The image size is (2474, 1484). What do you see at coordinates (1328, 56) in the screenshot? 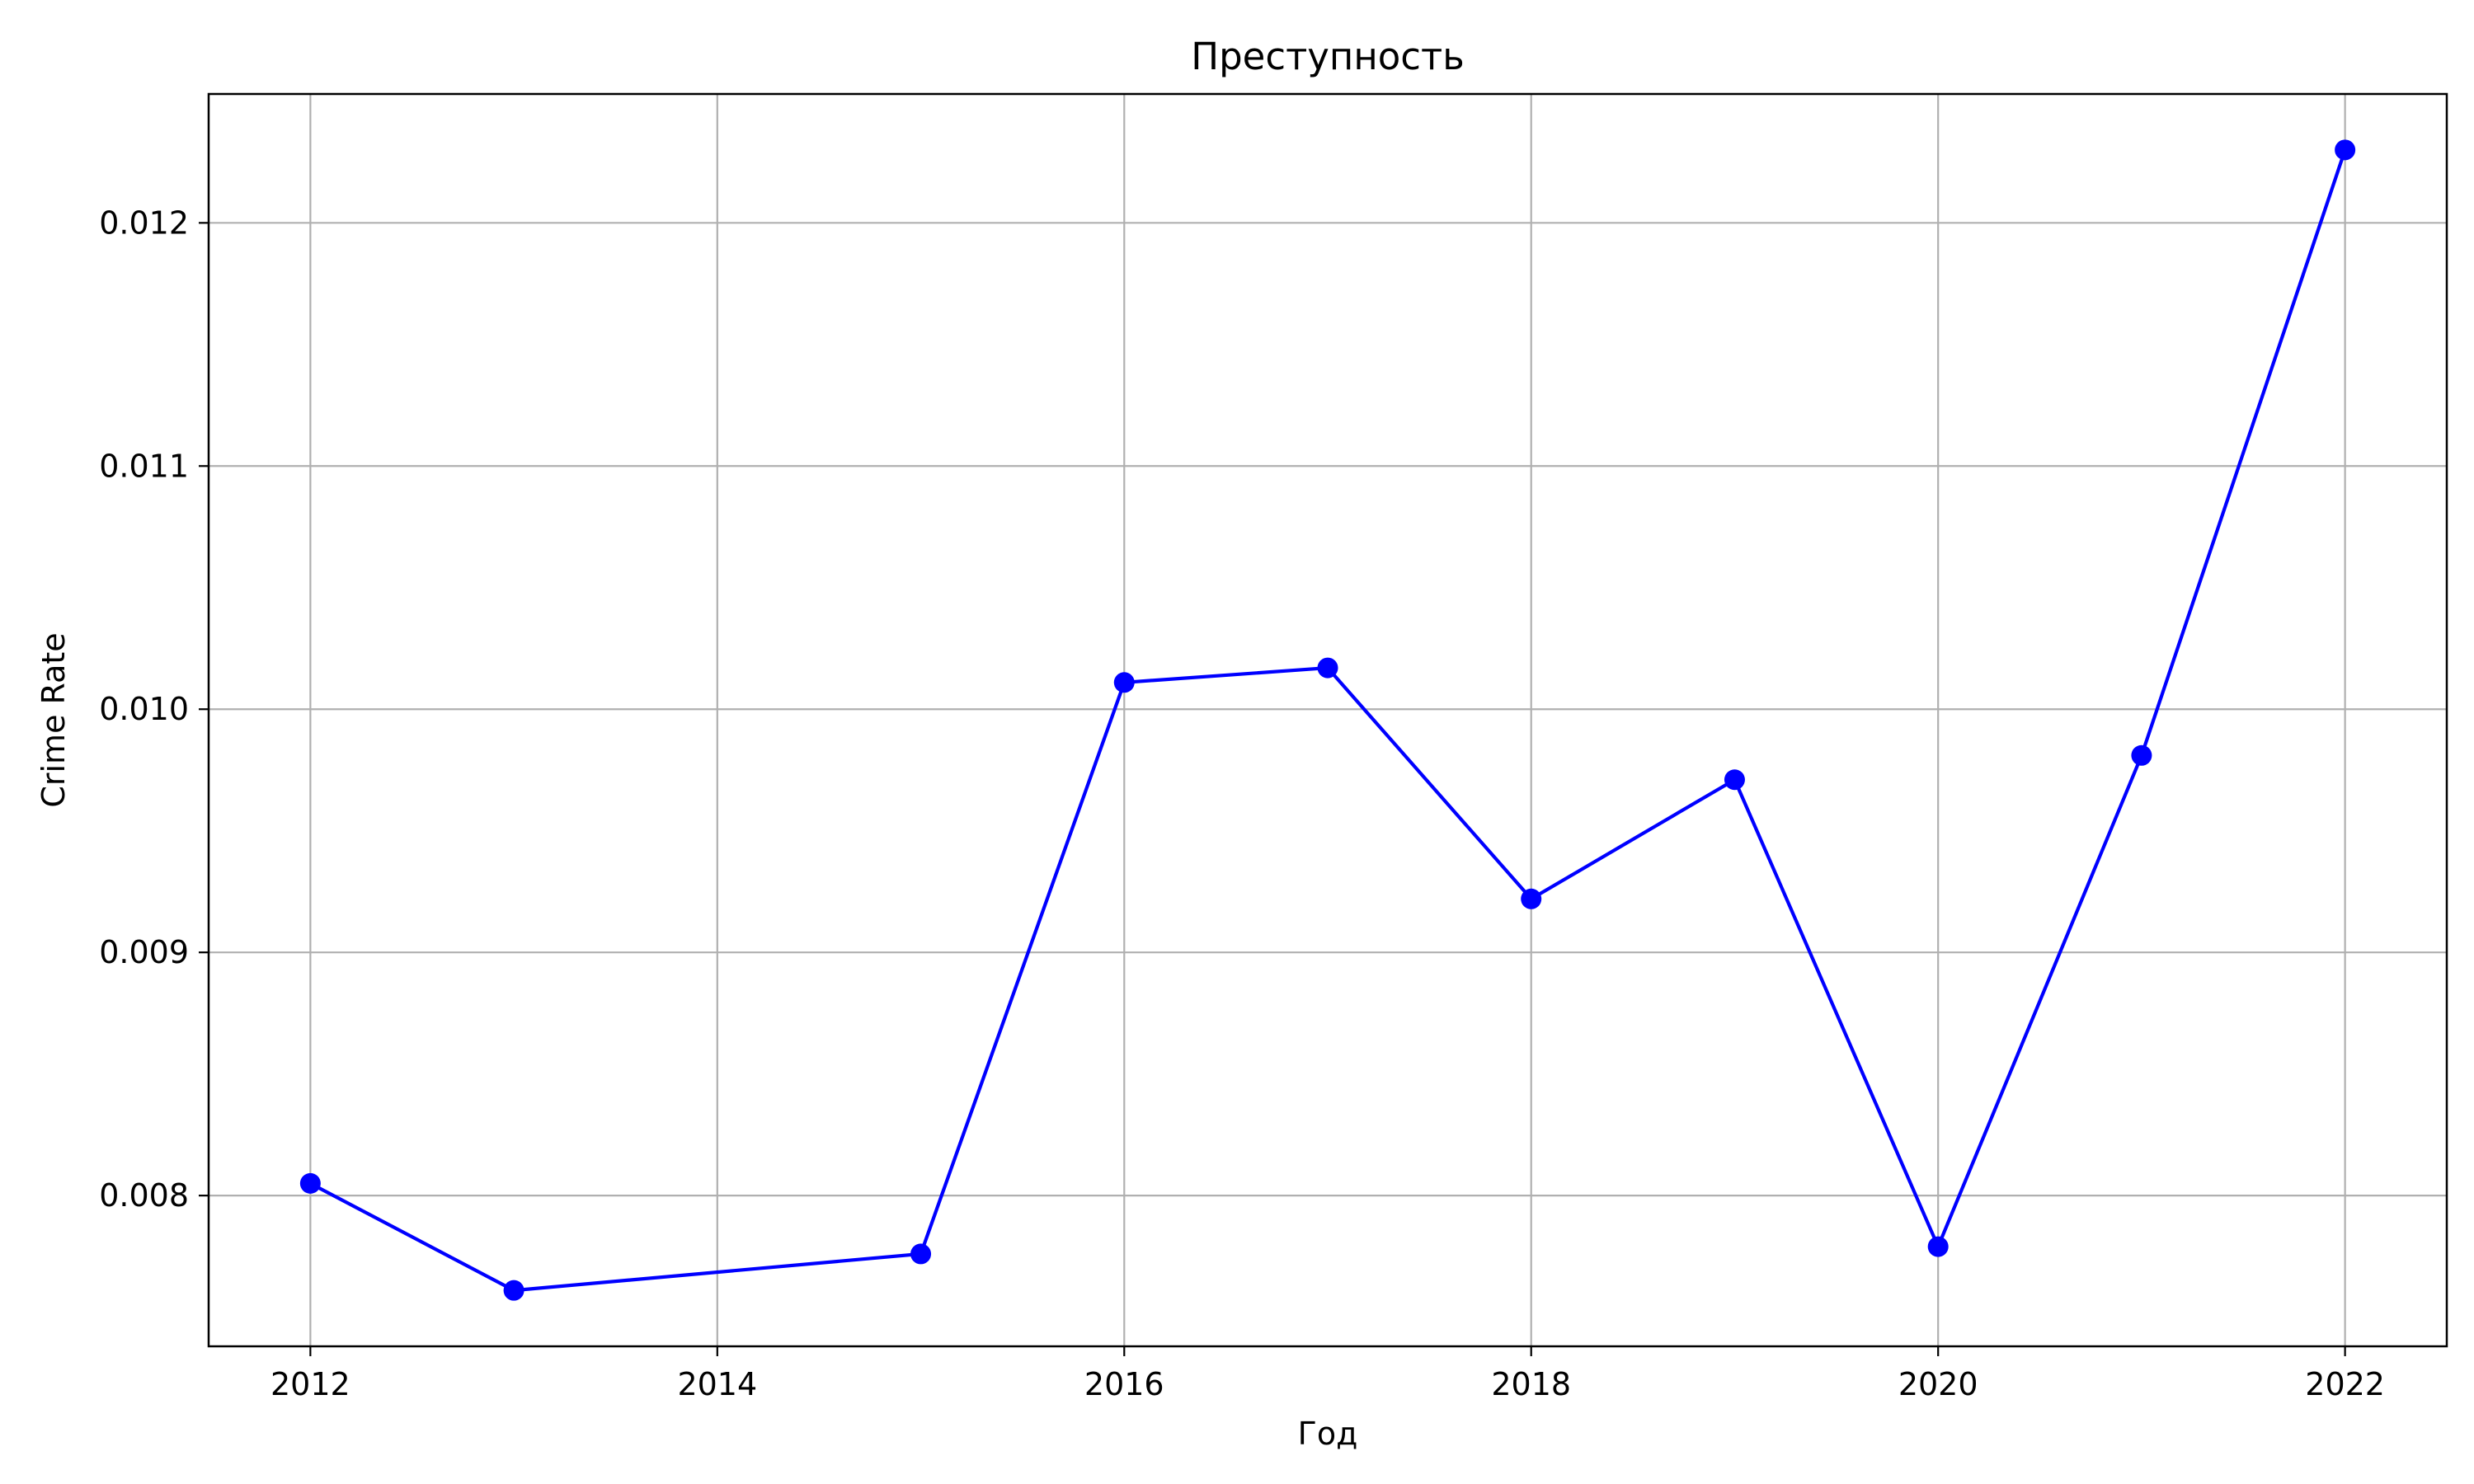
I see `chart-title: Преступность` at bounding box center [1328, 56].